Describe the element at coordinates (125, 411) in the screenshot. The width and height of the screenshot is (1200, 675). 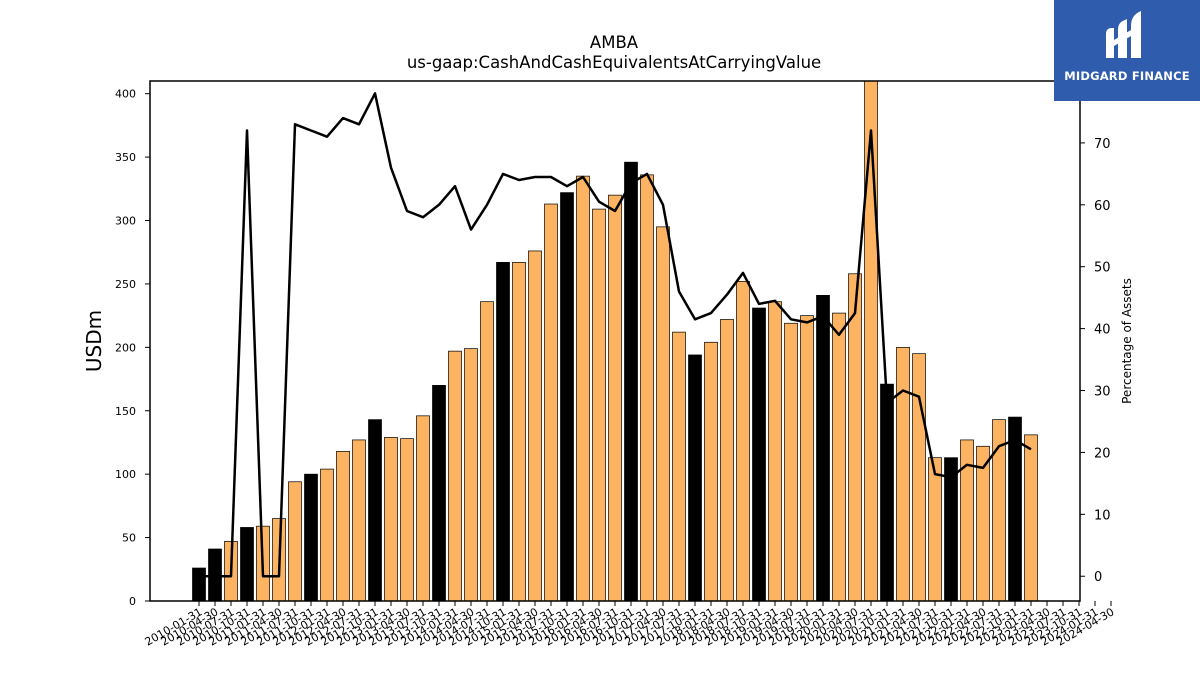
I see `y-tick-label: 150` at that location.